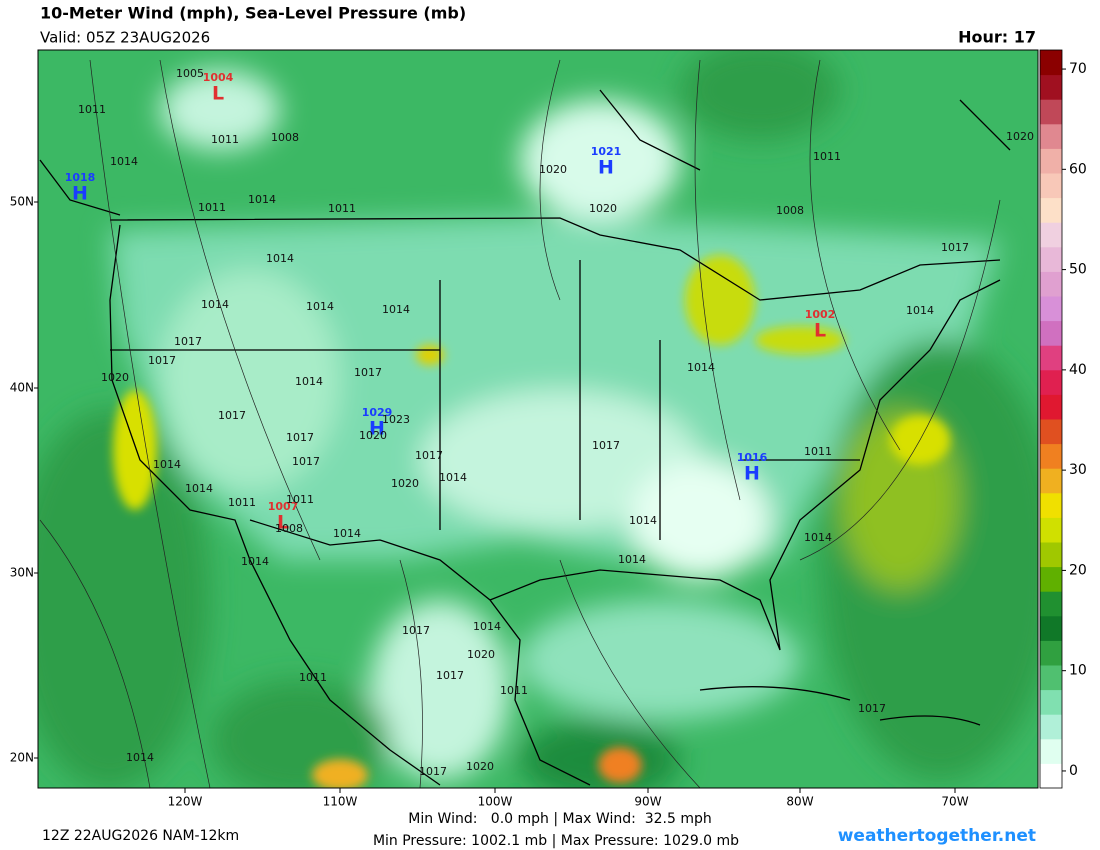 This screenshot has width=1100, height=850. What do you see at coordinates (1078, 470) in the screenshot?
I see `colorbar-label: 30` at bounding box center [1078, 470].